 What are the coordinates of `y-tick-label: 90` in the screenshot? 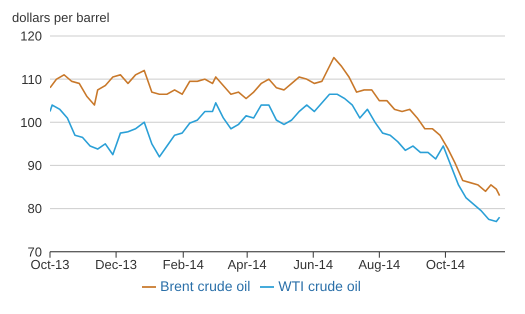 It's located at (35, 166).